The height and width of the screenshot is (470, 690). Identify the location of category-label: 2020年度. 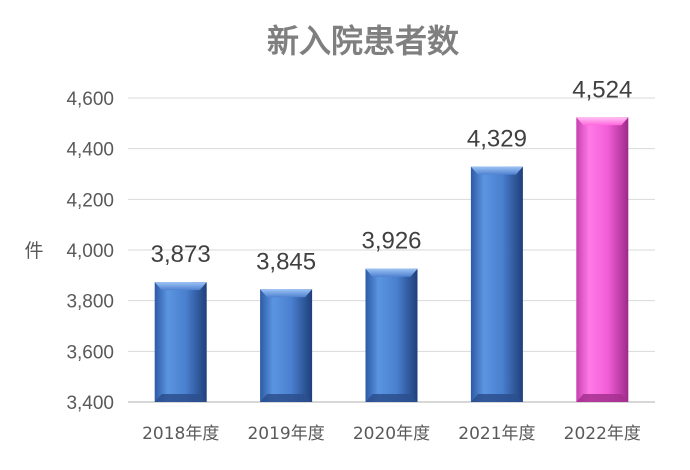
(391, 434).